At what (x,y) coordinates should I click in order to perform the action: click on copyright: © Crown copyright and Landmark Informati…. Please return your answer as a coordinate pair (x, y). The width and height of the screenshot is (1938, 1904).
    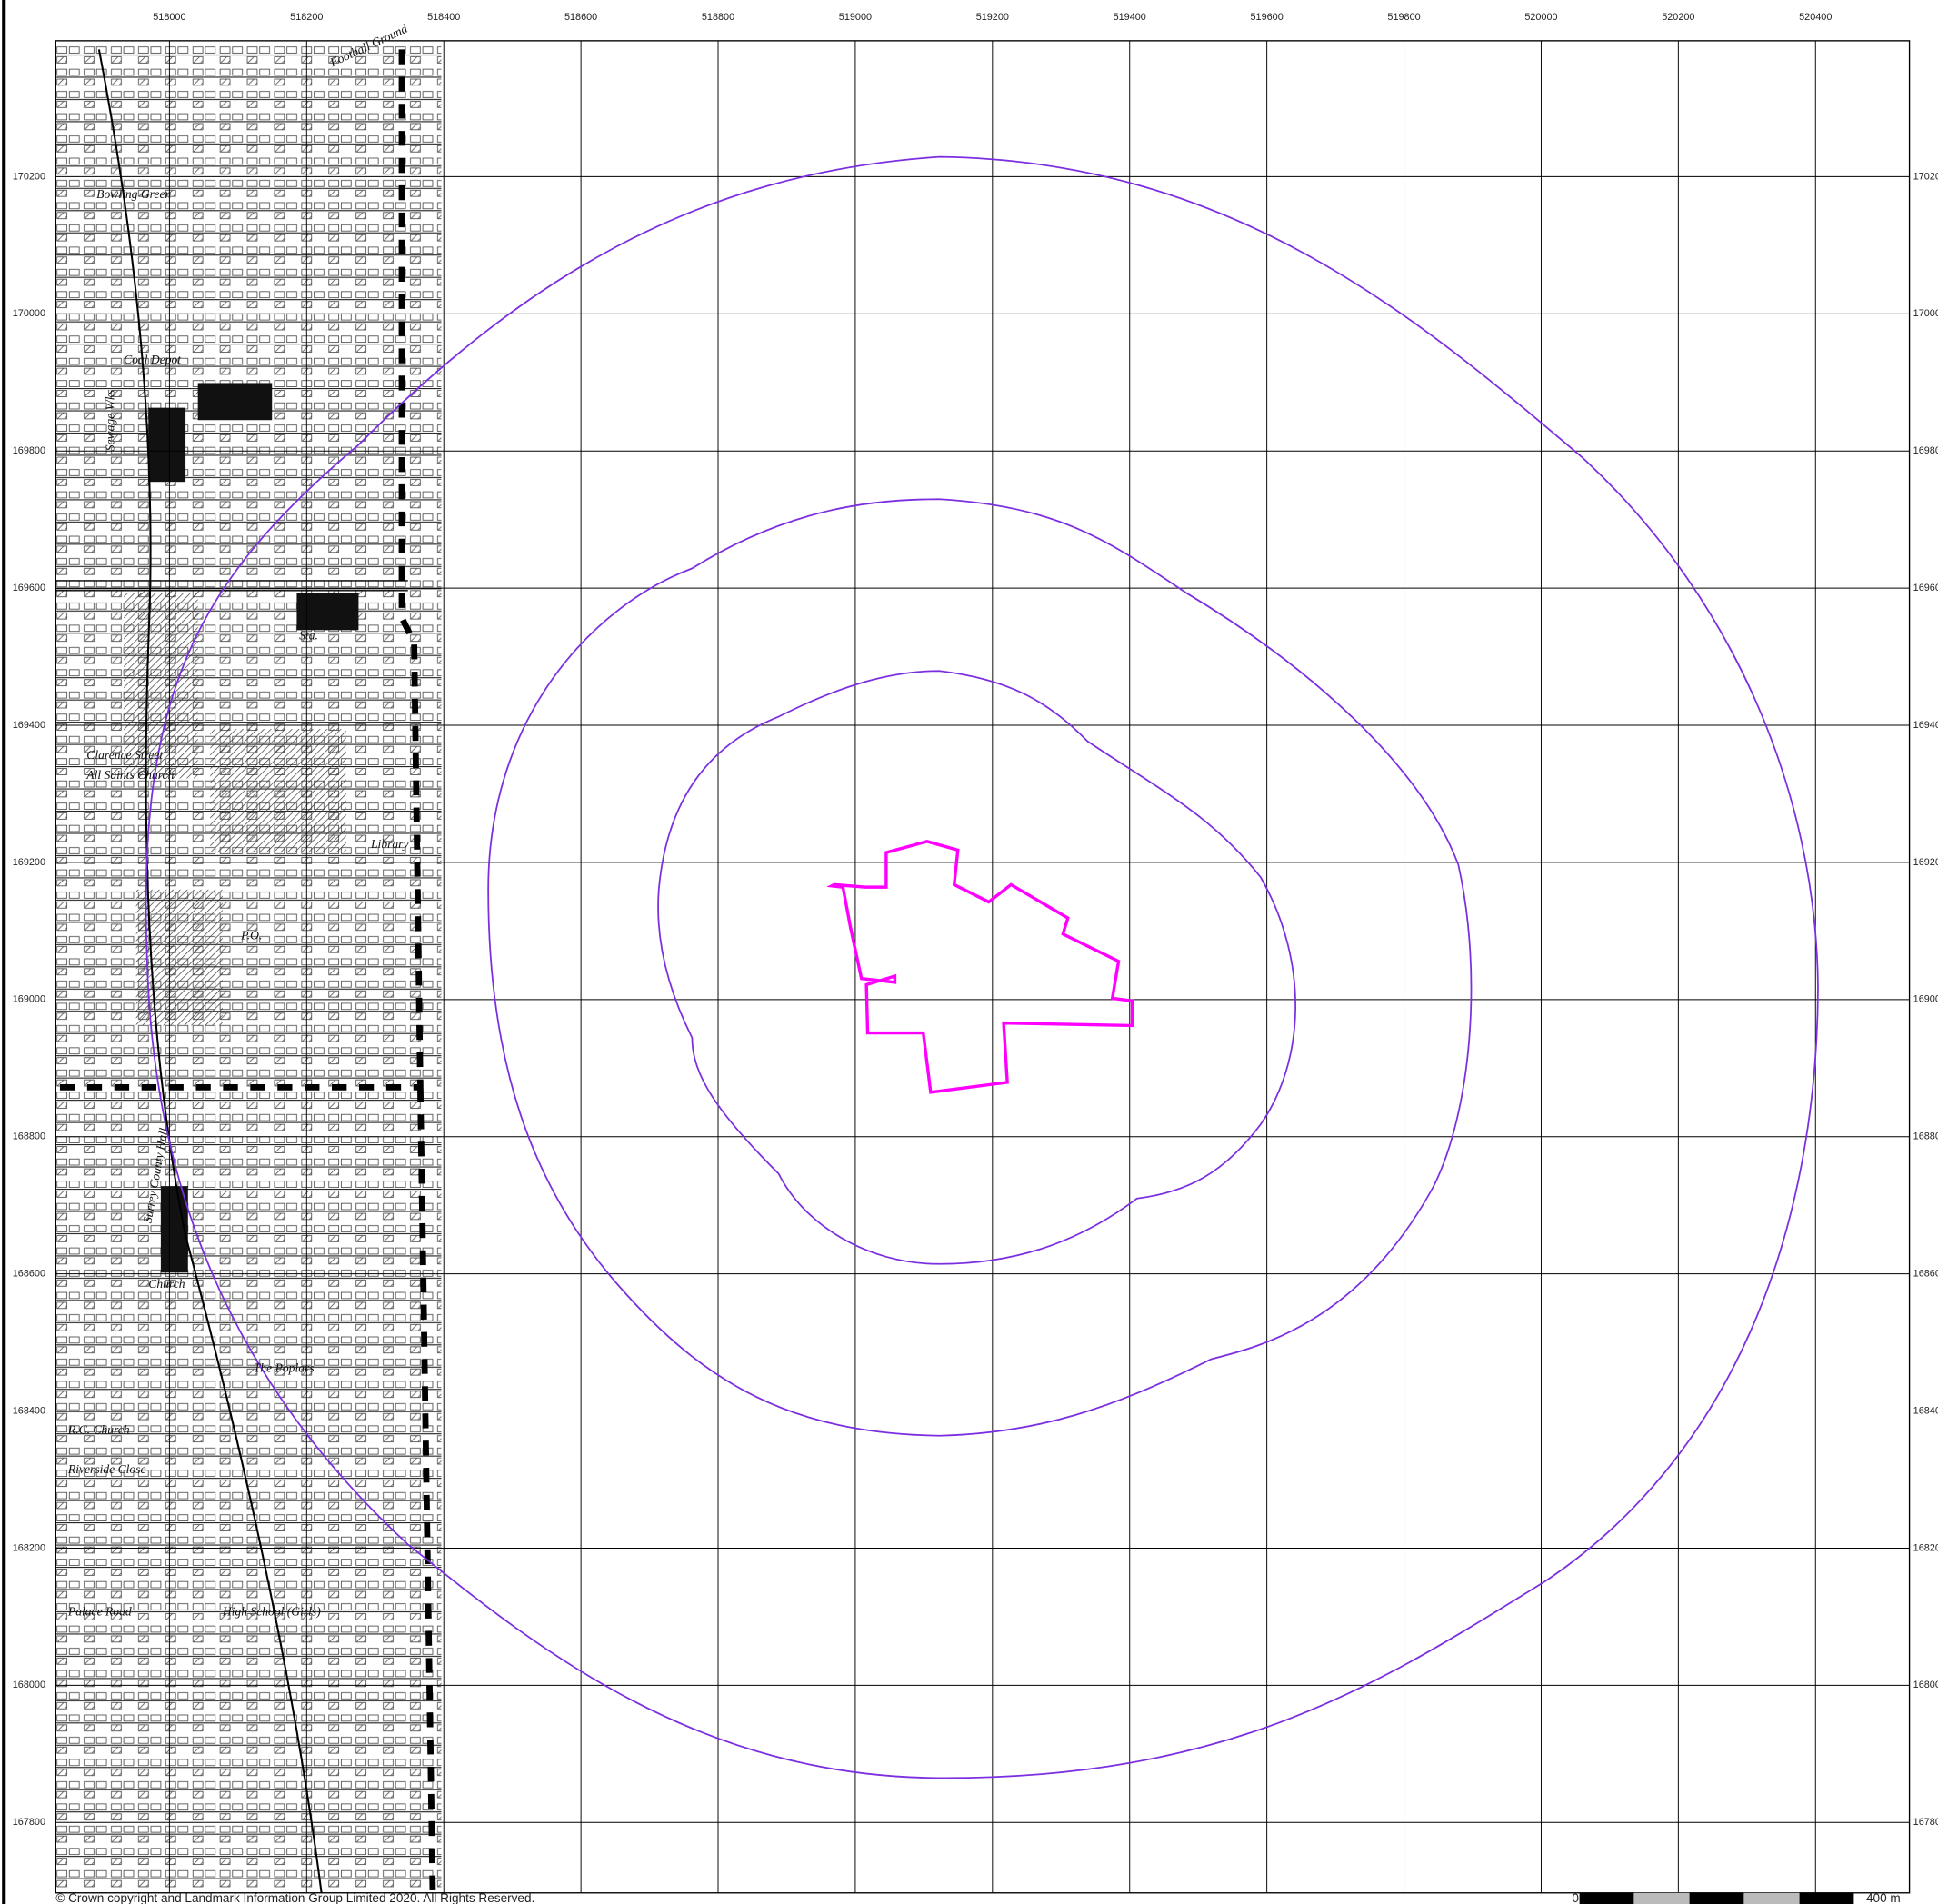
    Looking at the image, I should click on (294, 1898).